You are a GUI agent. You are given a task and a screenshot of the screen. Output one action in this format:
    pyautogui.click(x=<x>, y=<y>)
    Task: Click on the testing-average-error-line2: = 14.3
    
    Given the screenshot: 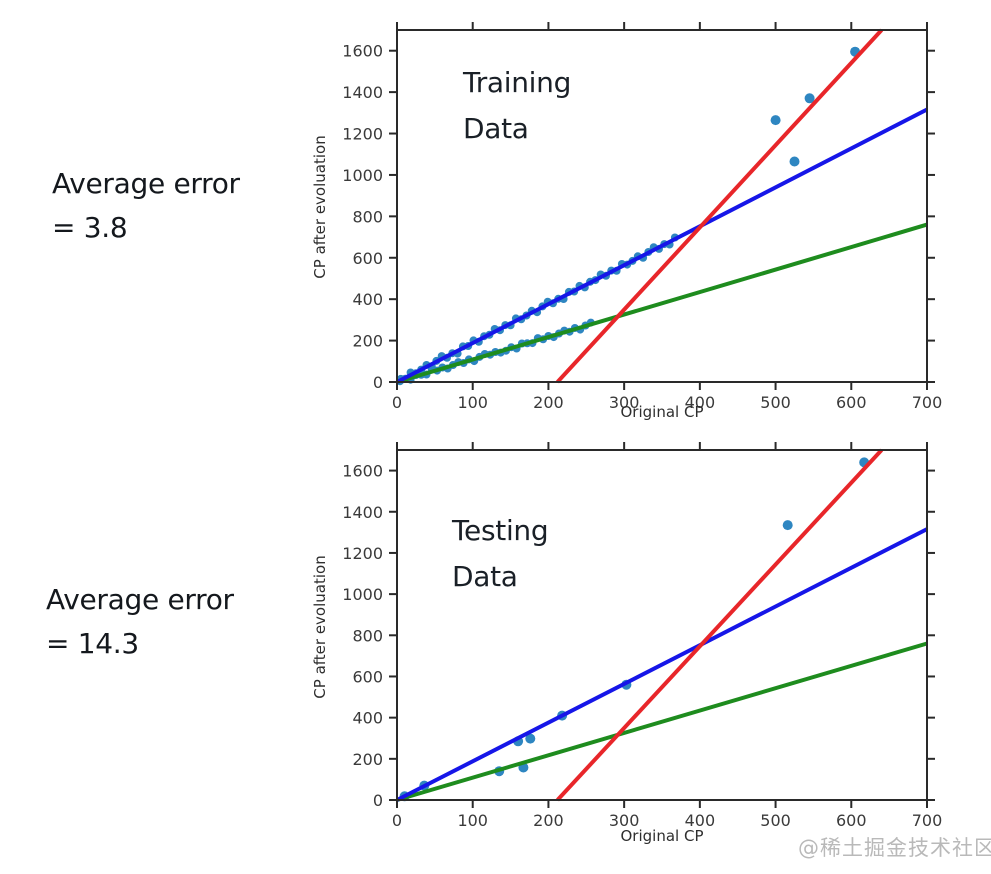 What is the action you would take?
    pyautogui.click(x=92, y=643)
    